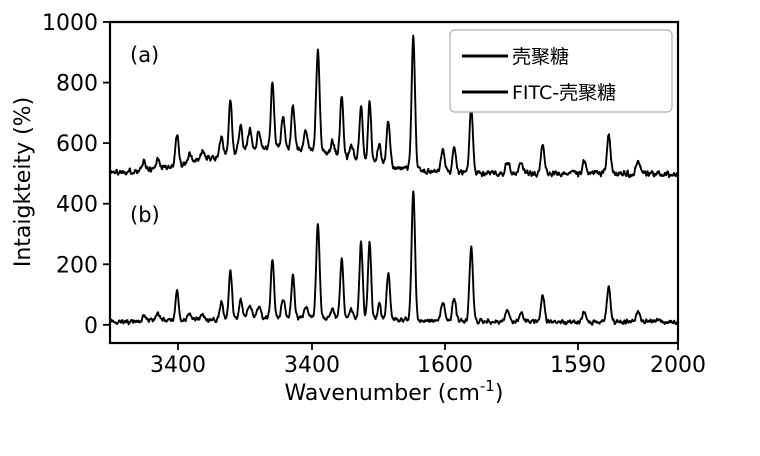 This screenshot has height=456, width=760. What do you see at coordinates (382, 393) in the screenshot?
I see `x-axis-title-main: Wavenumber (cm` at bounding box center [382, 393].